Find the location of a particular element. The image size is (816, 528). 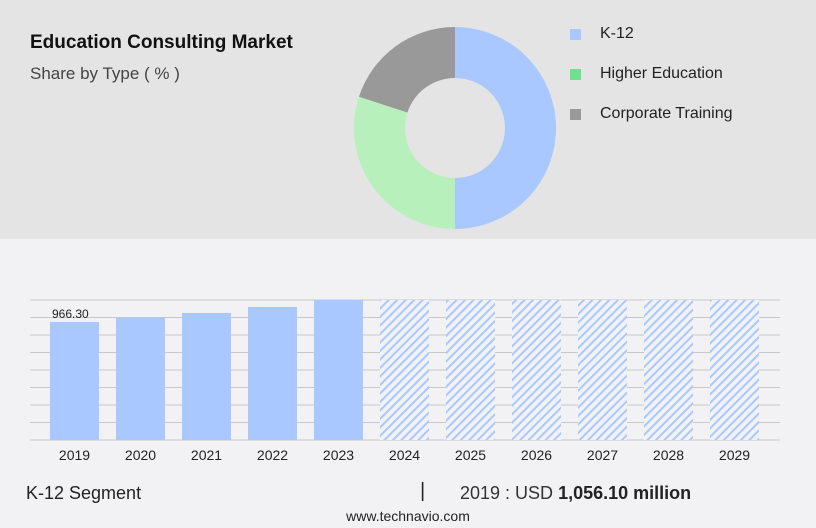

legend-item-corporate-training: Corporate Training is located at coordinates (651, 114).